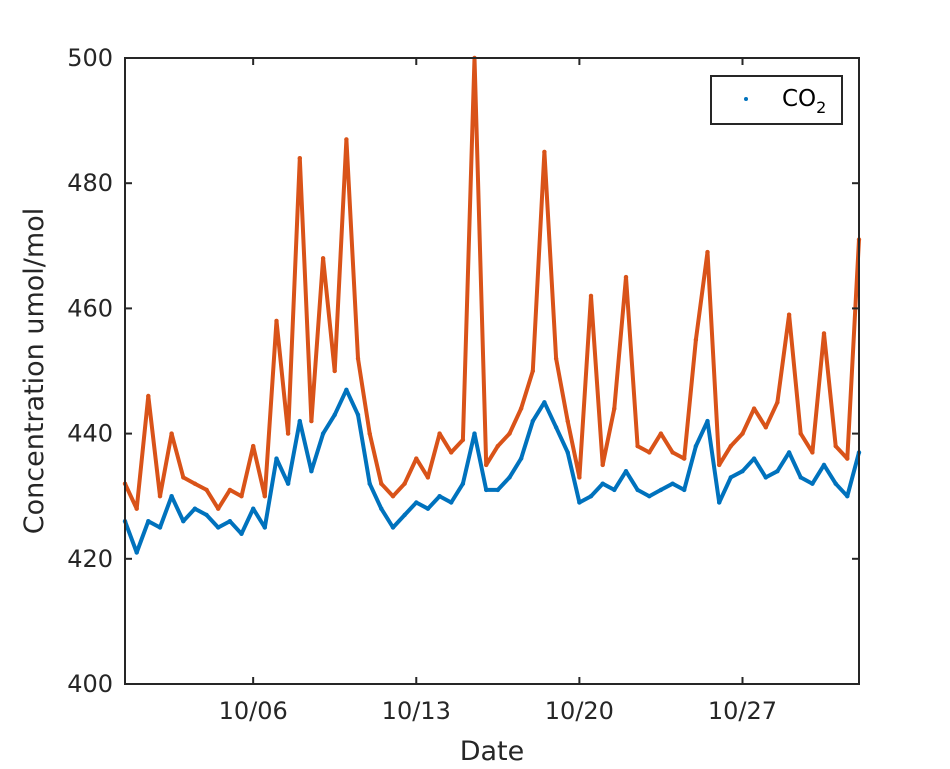  Describe the element at coordinates (742, 711) in the screenshot. I see `x-tick-label: 10/27` at that location.